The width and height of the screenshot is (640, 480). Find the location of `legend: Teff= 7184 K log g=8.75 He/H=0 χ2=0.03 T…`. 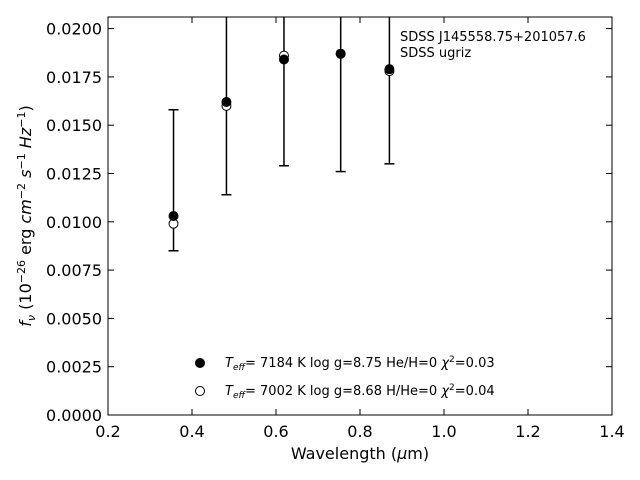

legend: Teff= 7184 K log g=8.75 He/H=0 χ2=0.03 T… is located at coordinates (345, 378).